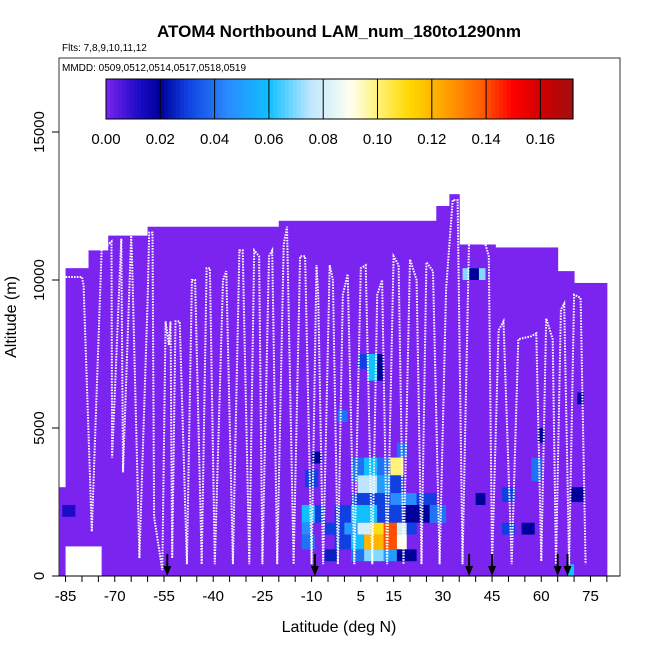  What do you see at coordinates (11, 317) in the screenshot?
I see `y-axis-label: Altitude (m)` at bounding box center [11, 317].